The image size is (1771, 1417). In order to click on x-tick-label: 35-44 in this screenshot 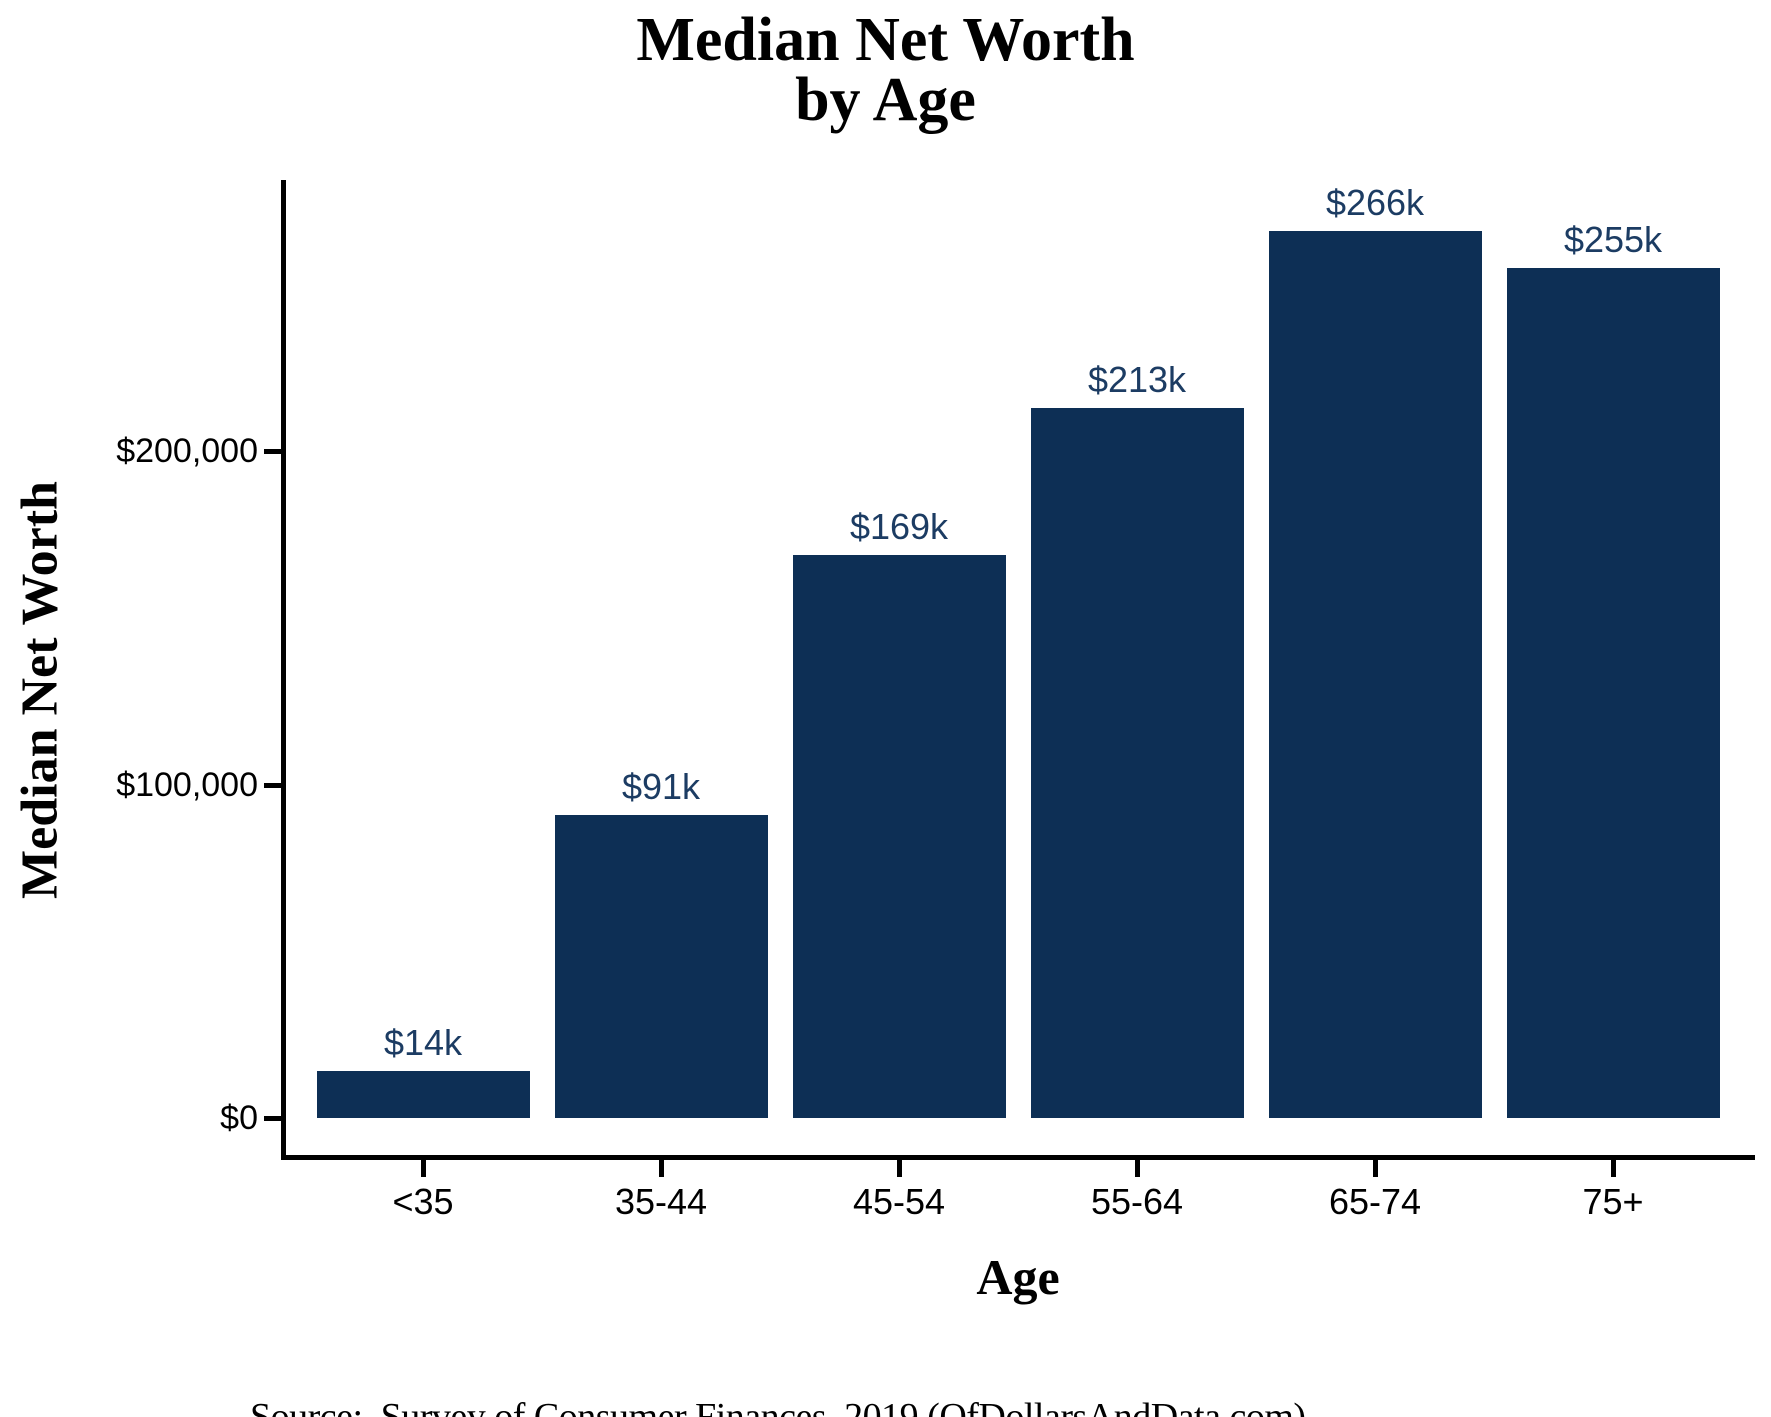, I will do `click(661, 1201)`.